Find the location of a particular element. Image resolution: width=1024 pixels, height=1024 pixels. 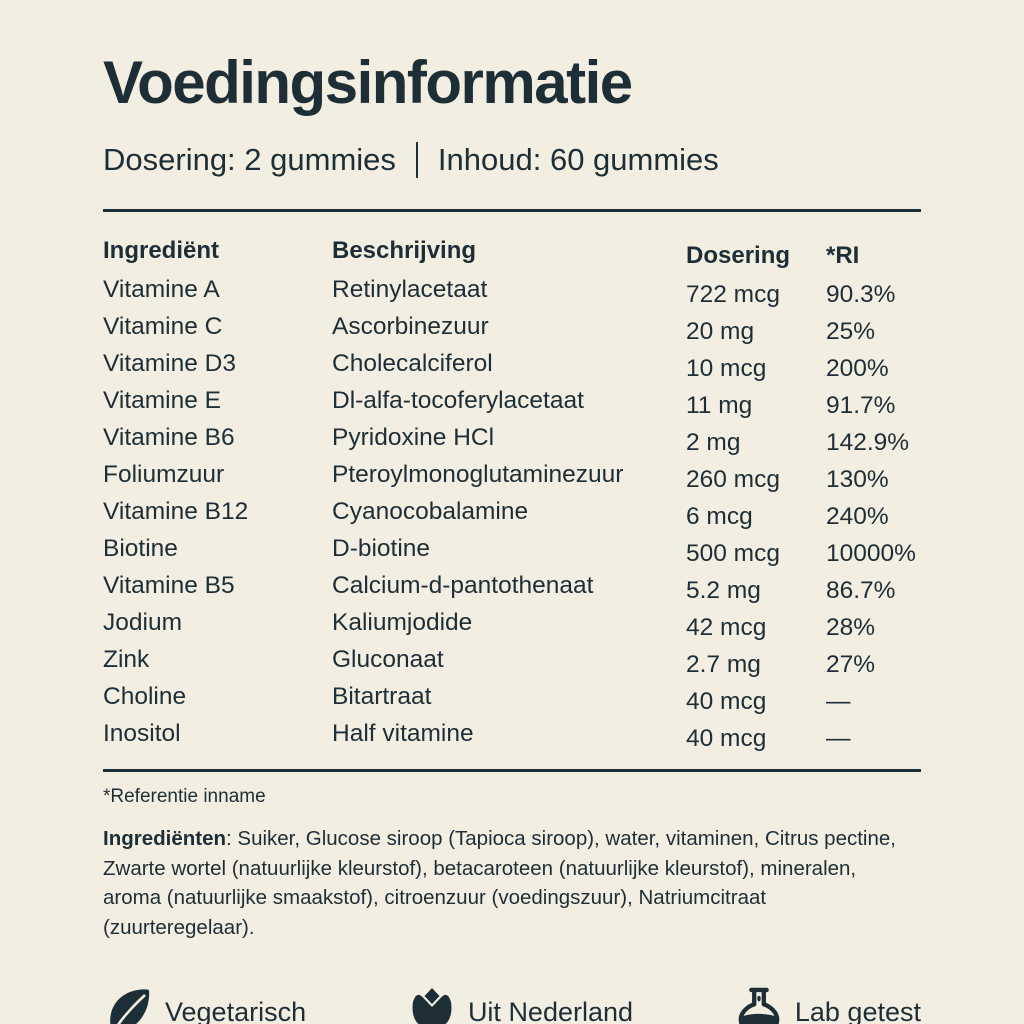

cell-ri: 91.7% is located at coordinates (861, 405).